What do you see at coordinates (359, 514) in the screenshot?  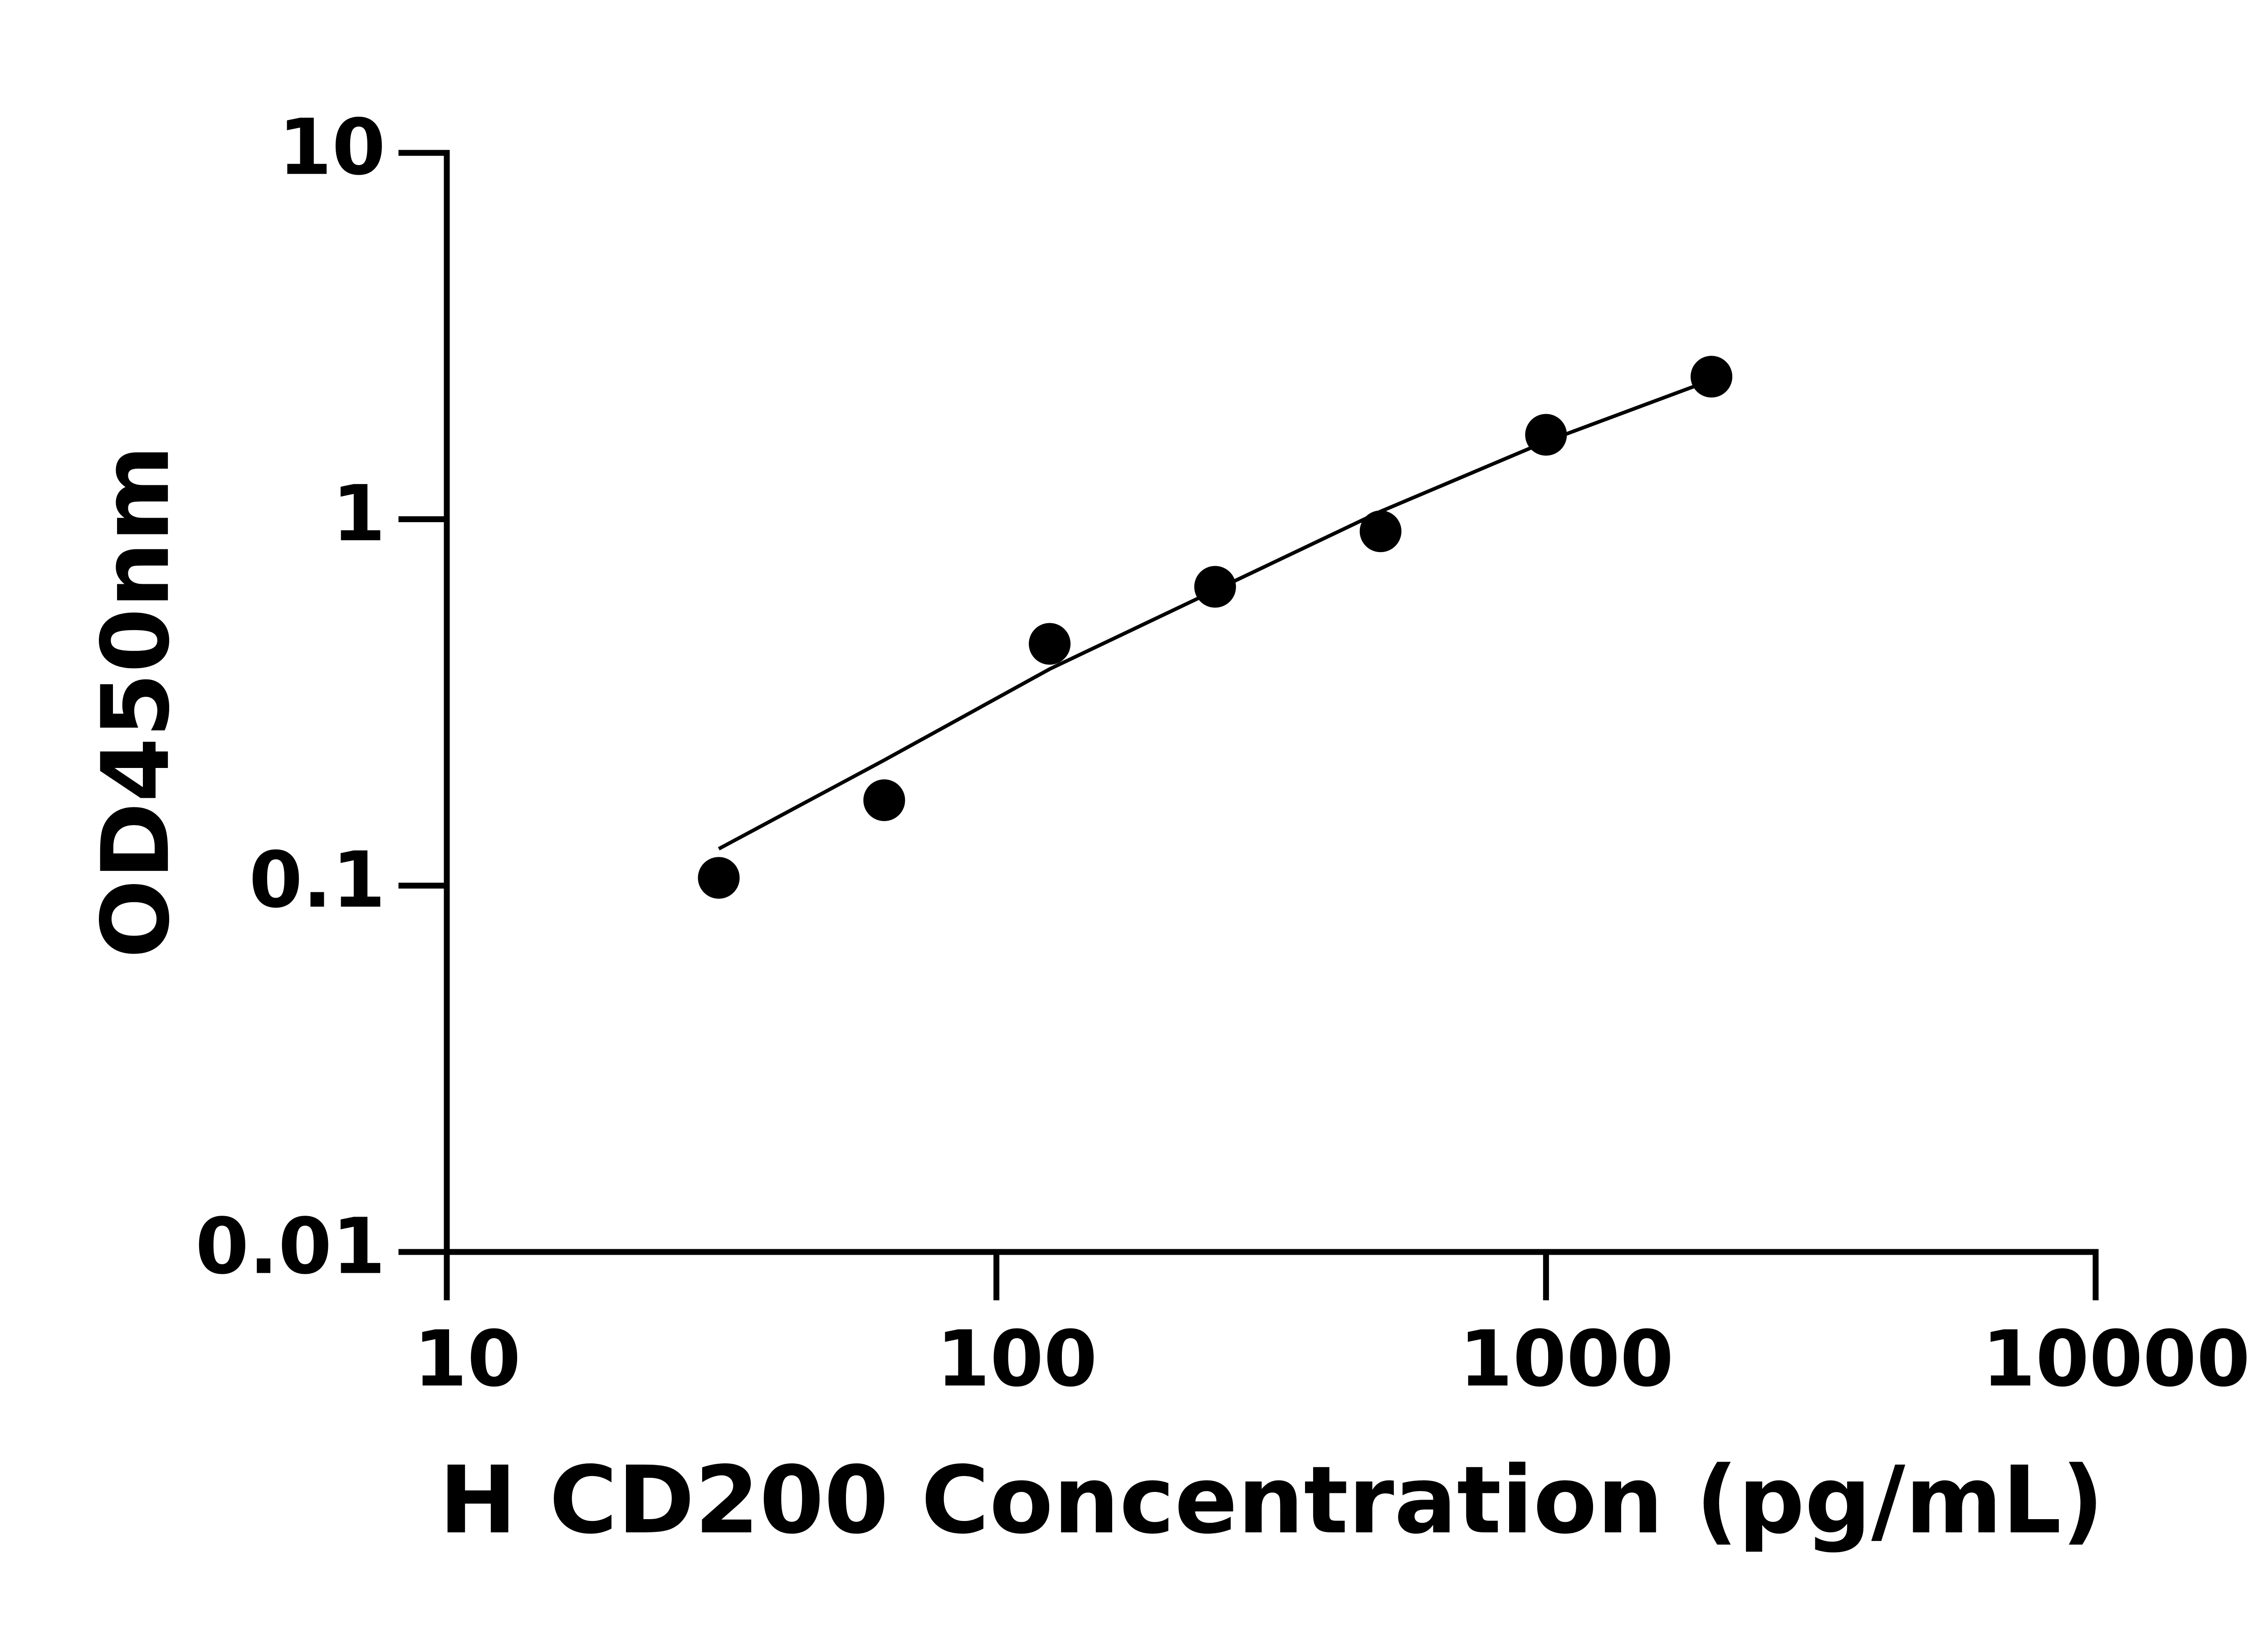 I see `y-tick-label: 1` at bounding box center [359, 514].